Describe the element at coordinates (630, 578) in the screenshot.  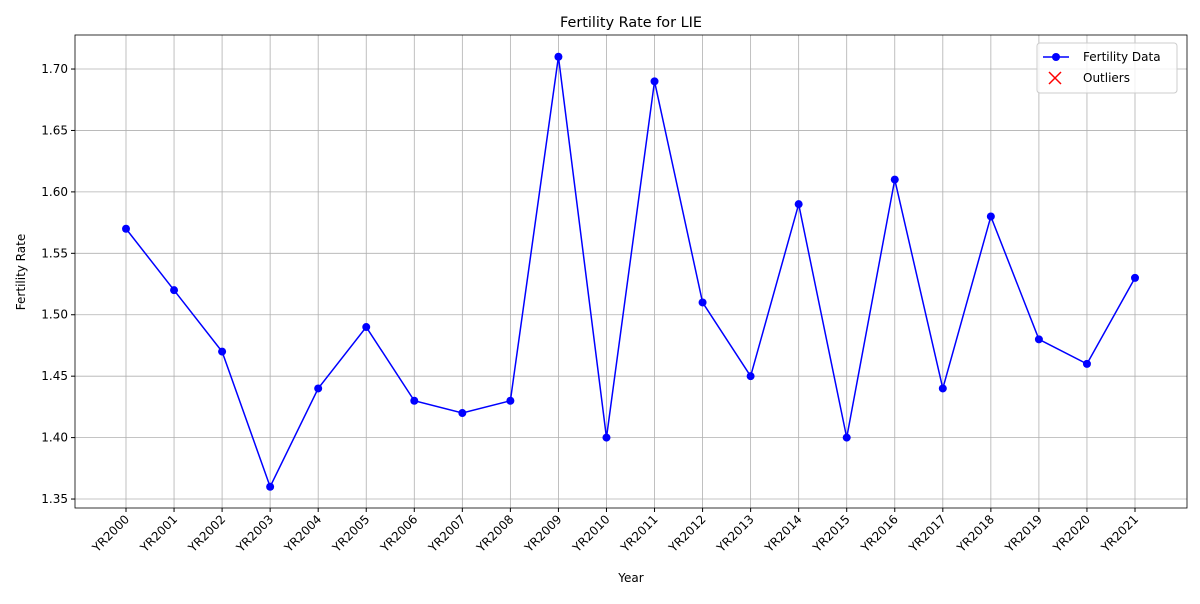
I see `x-axis-label: Year` at that location.